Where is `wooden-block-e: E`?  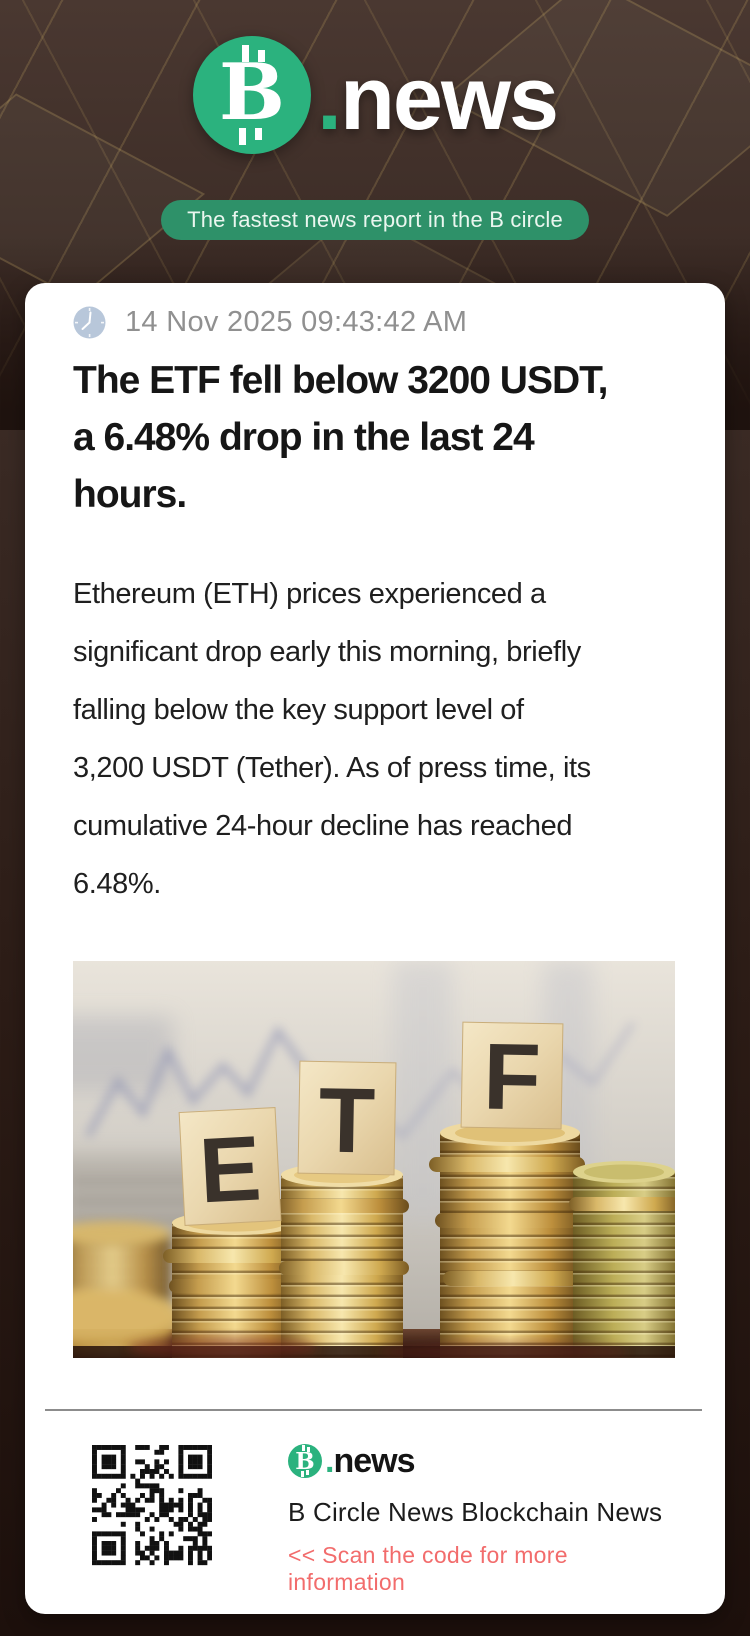
wooden-block-e: E is located at coordinates (230, 1166).